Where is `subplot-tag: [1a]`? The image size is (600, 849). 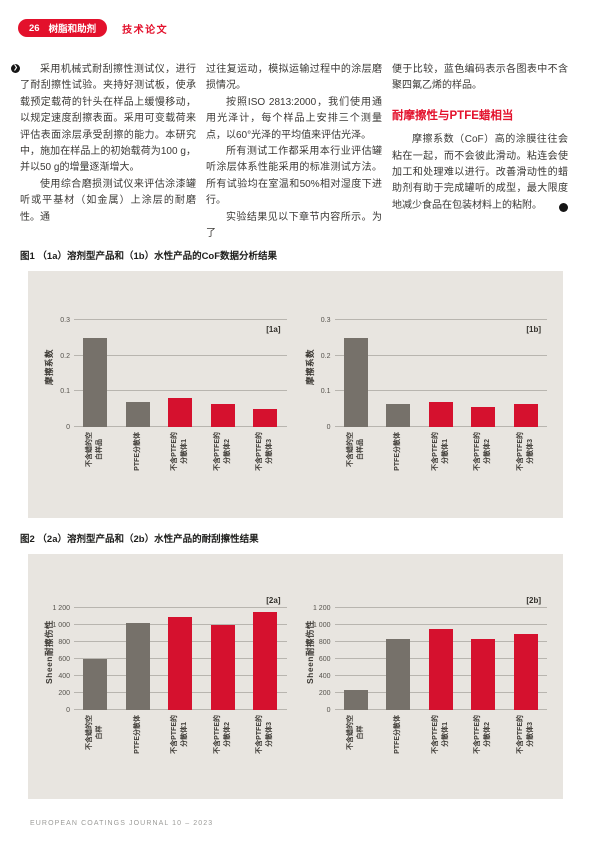
subplot-tag: [1a] is located at coordinates (273, 329).